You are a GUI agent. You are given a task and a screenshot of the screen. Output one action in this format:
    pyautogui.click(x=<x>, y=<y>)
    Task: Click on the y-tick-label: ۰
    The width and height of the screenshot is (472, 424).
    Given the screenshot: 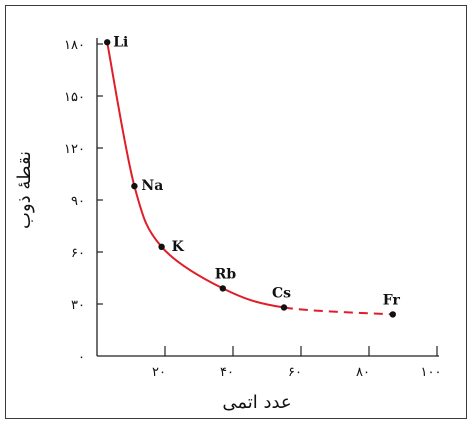 What is the action you would take?
    pyautogui.click(x=81, y=357)
    